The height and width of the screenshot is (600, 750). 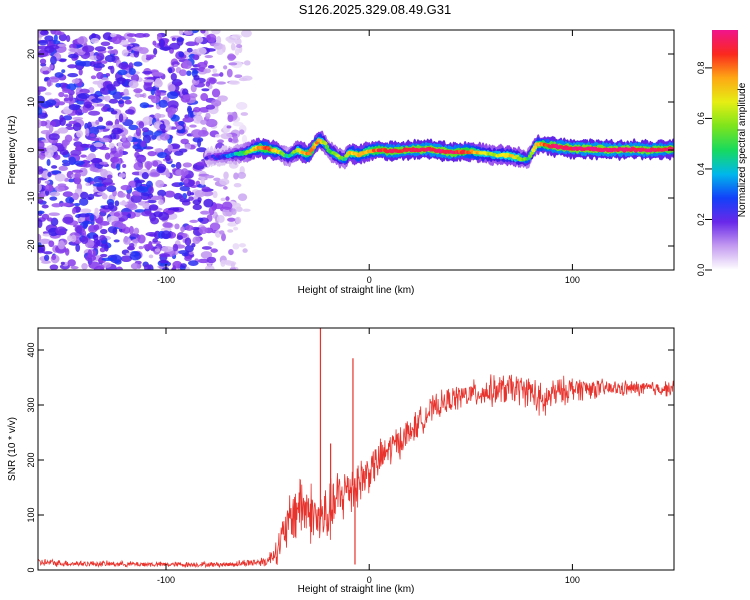 I want to click on spectrogram-y-tick-label: -10, so click(x=31, y=197).